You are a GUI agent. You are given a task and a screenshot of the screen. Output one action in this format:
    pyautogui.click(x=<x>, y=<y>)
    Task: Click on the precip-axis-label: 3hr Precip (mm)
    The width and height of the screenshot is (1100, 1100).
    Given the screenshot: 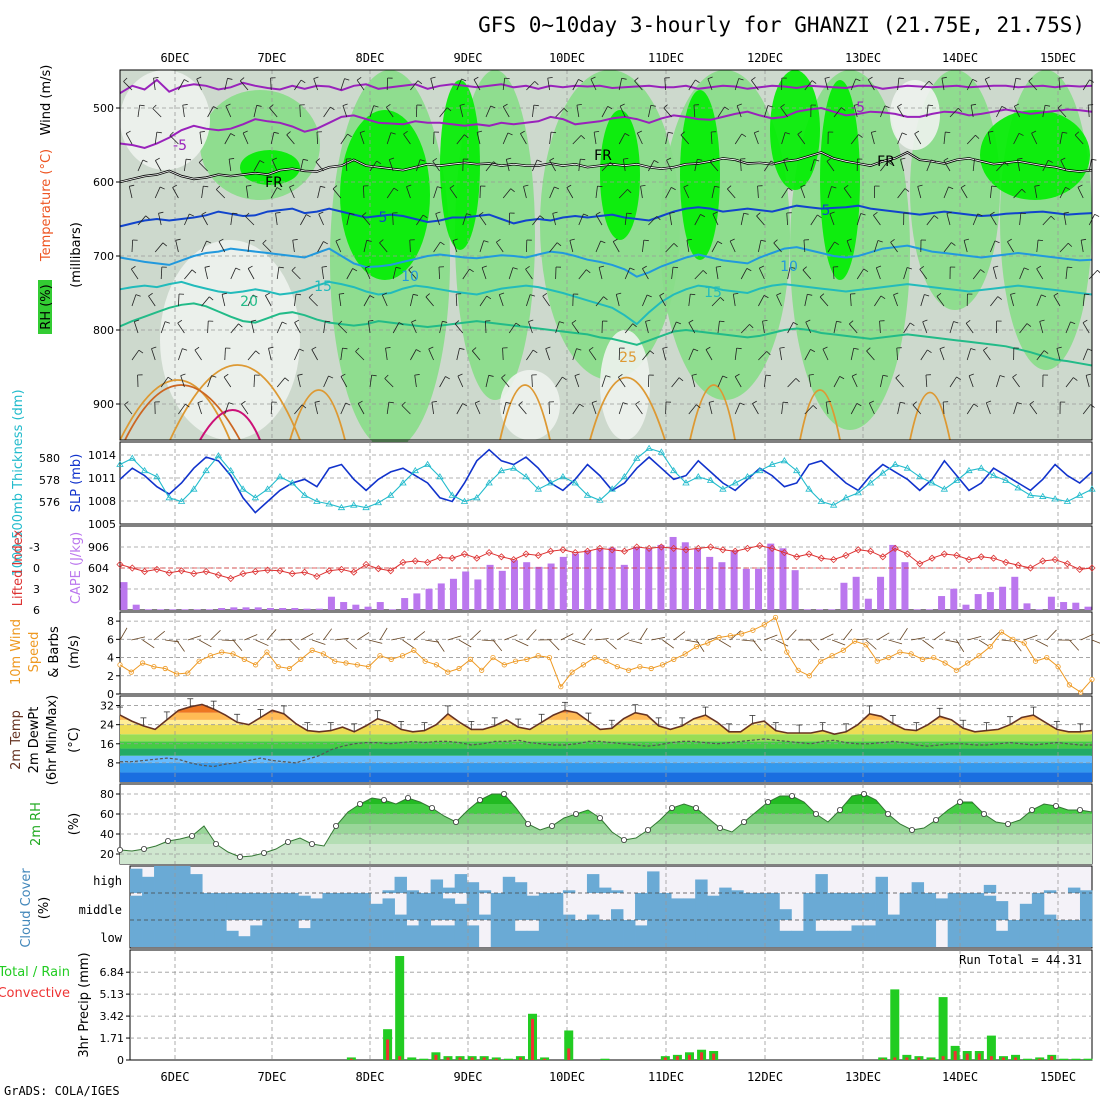 What is the action you would take?
    pyautogui.click(x=84, y=1004)
    